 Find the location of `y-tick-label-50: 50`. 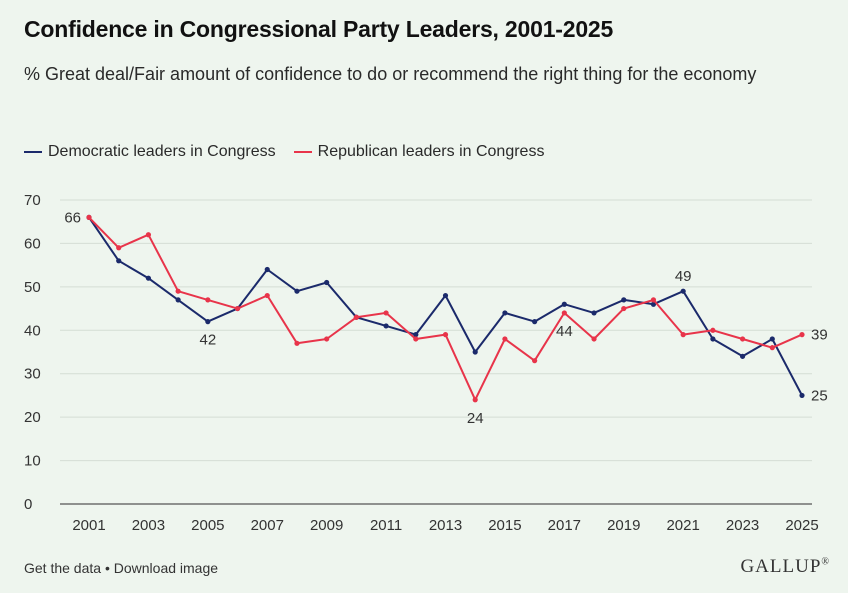

y-tick-label-50: 50 is located at coordinates (32, 287).